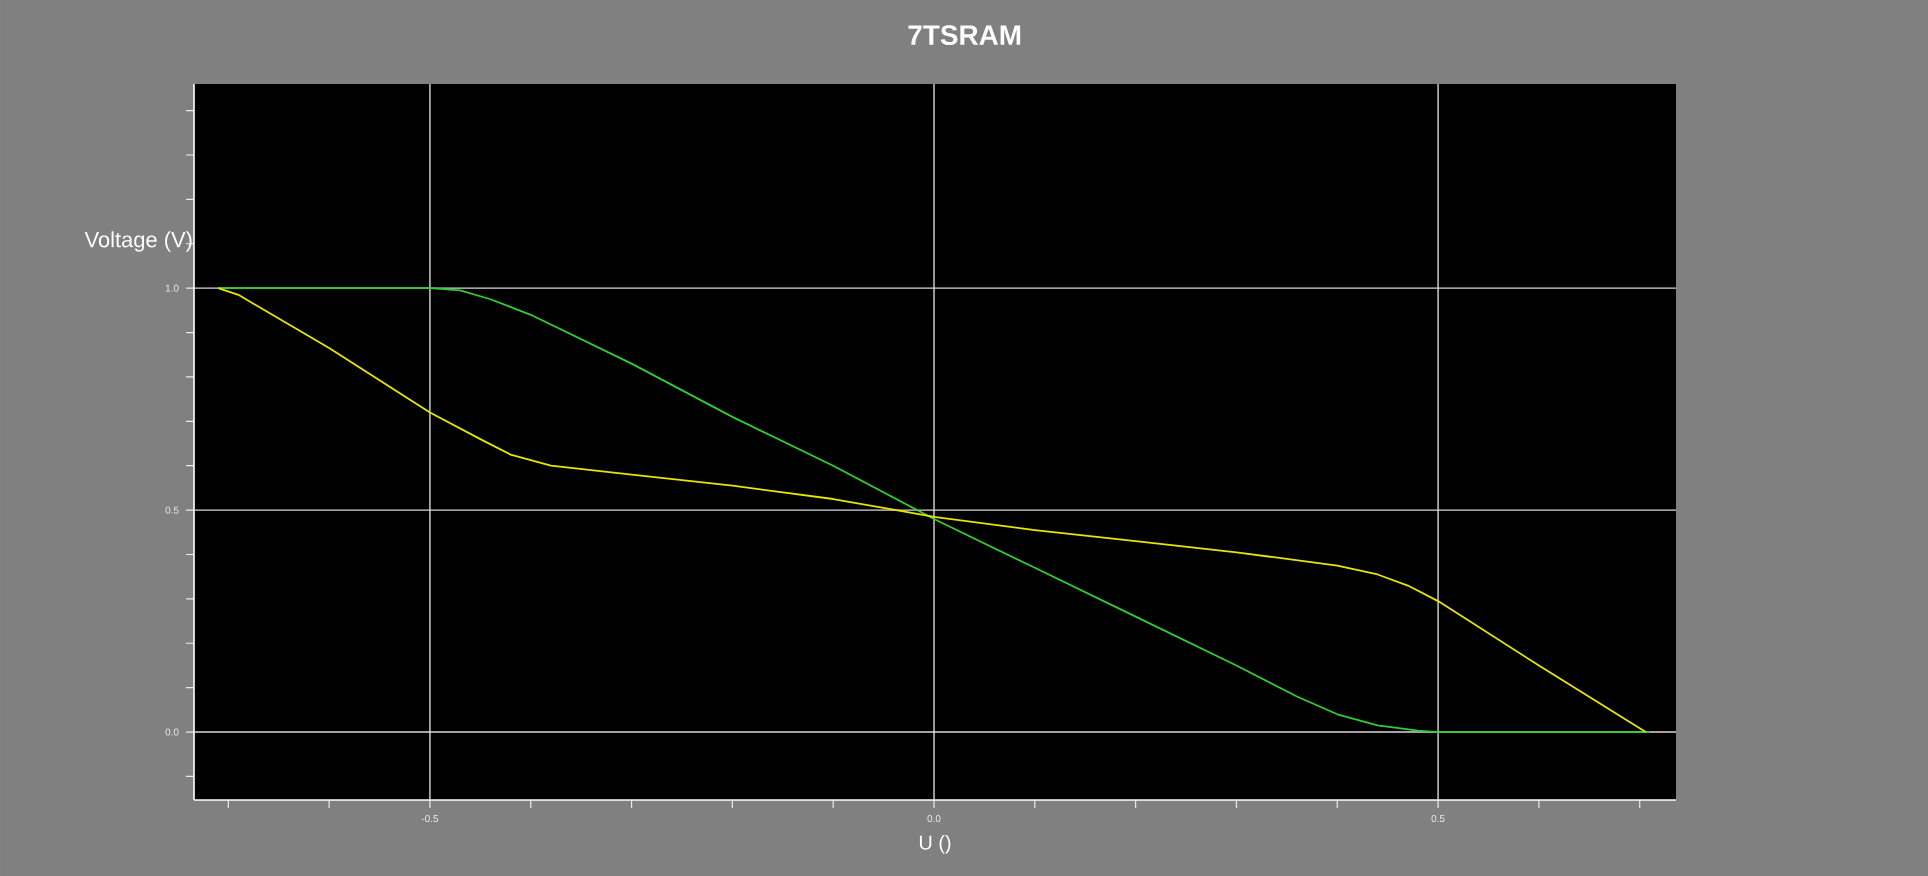 The width and height of the screenshot is (1928, 876). What do you see at coordinates (935, 844) in the screenshot?
I see `x-axis-title: U ()` at bounding box center [935, 844].